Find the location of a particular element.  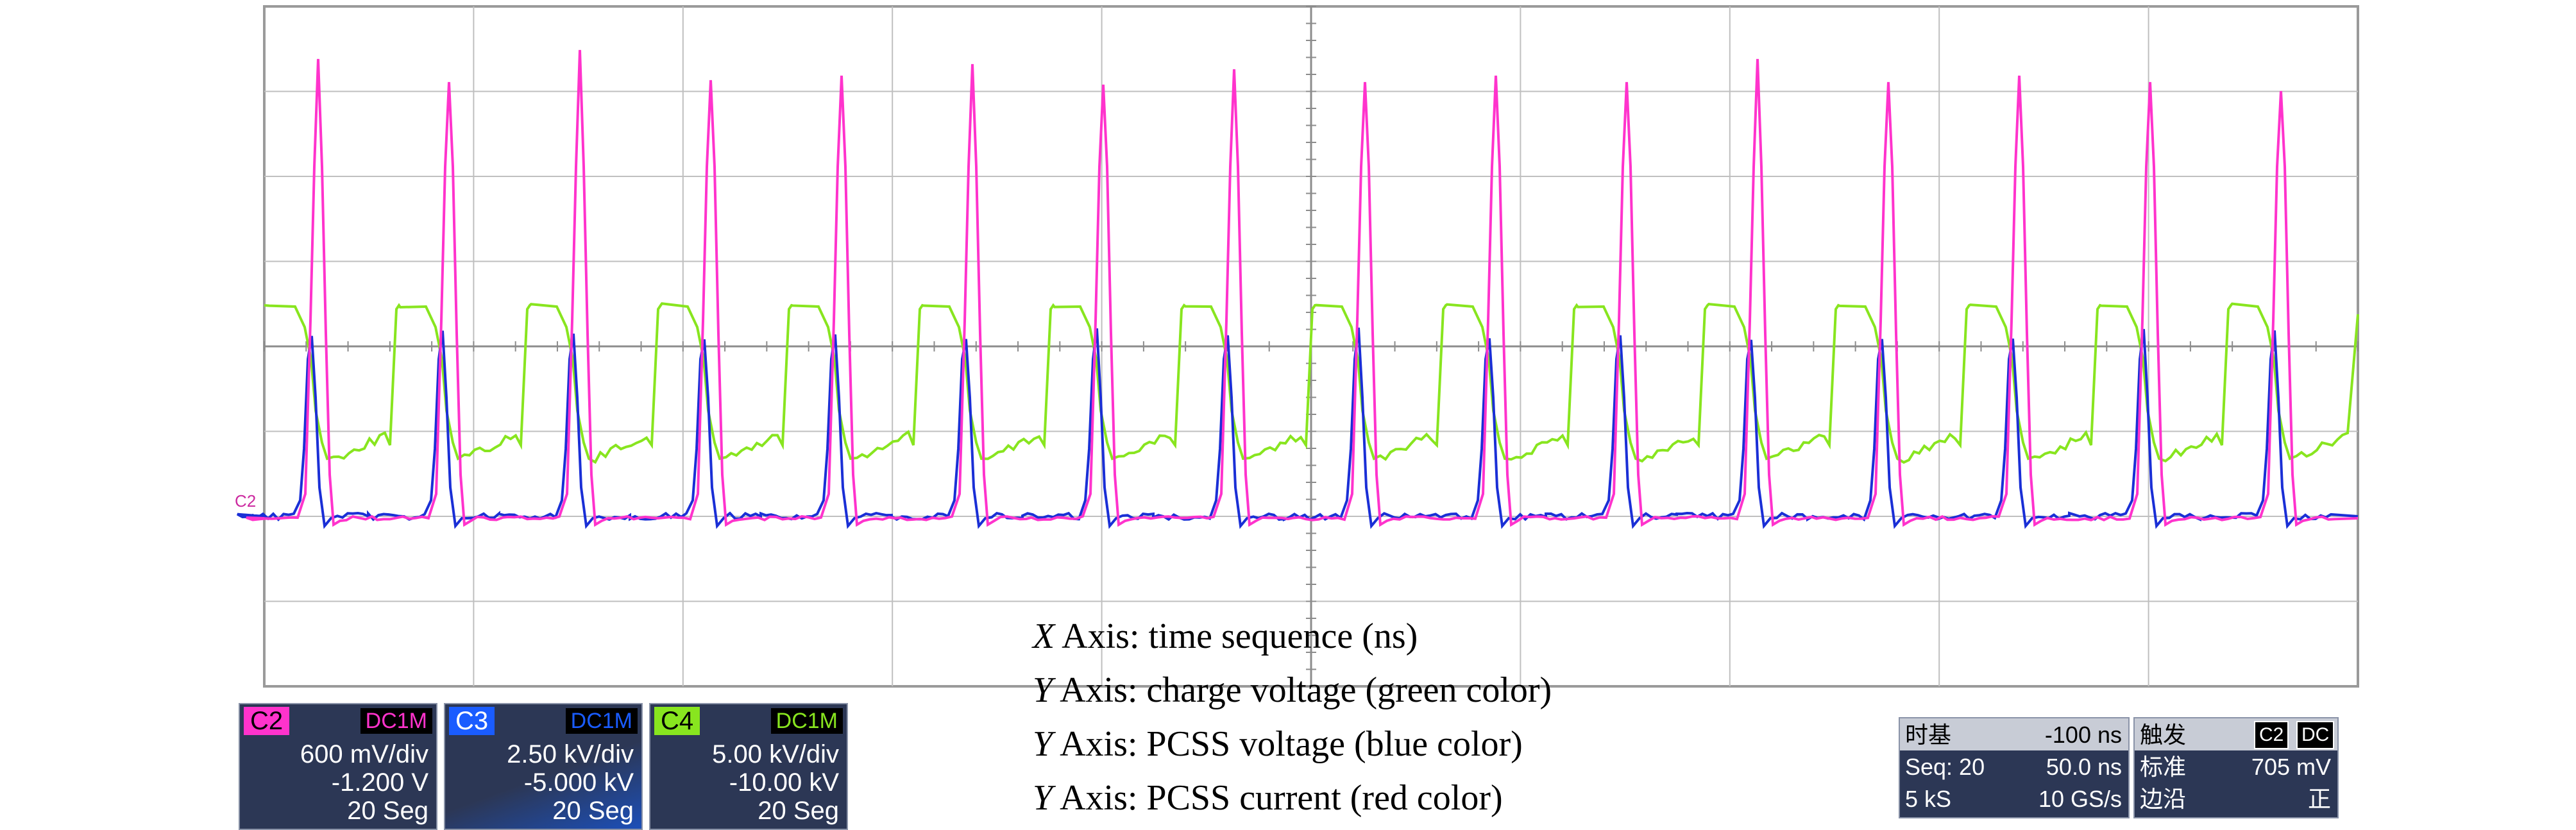

channel-c2-tag: C2 is located at coordinates (267, 721).